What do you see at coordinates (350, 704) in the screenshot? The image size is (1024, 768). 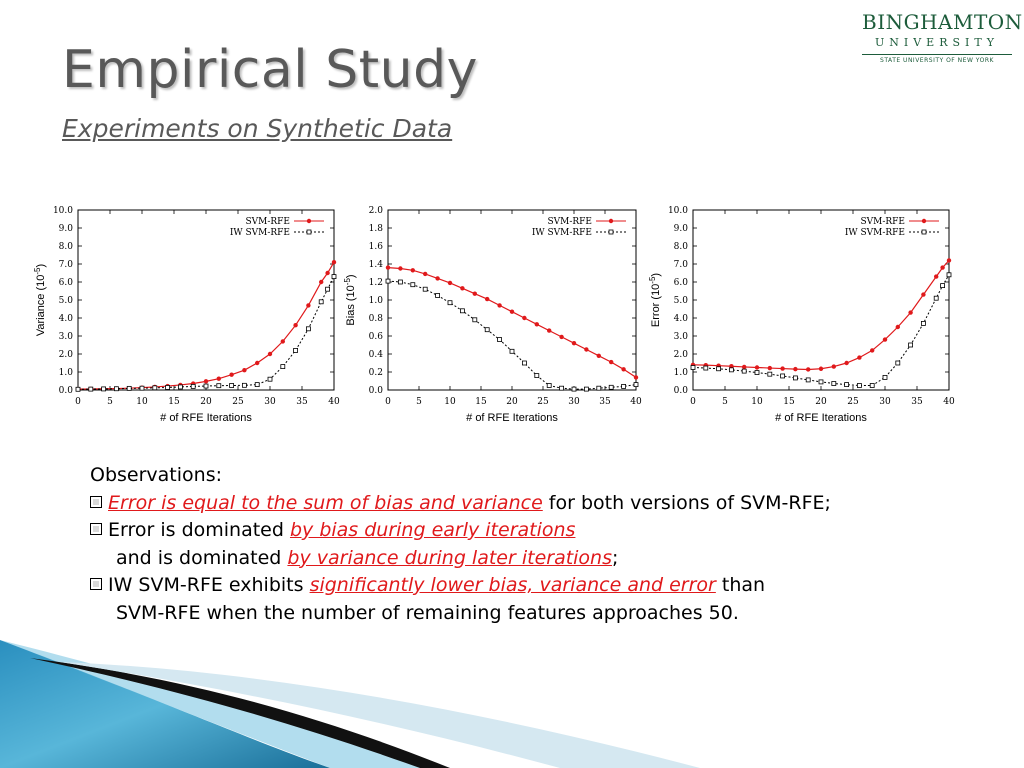 I see `decorative-swoosh` at bounding box center [350, 704].